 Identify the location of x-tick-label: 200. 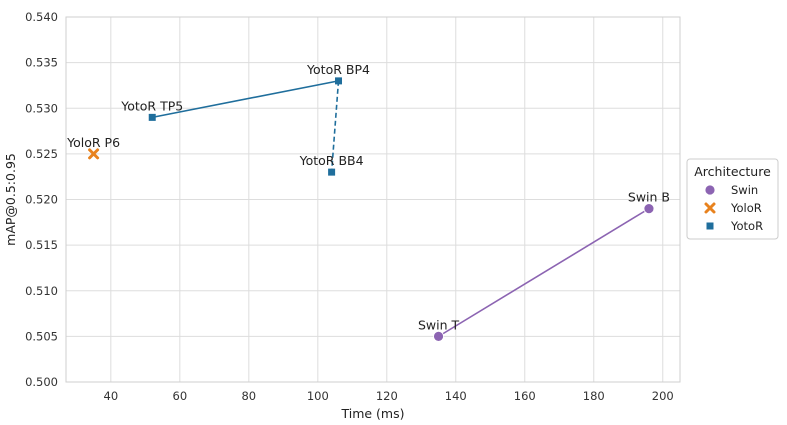
(663, 396).